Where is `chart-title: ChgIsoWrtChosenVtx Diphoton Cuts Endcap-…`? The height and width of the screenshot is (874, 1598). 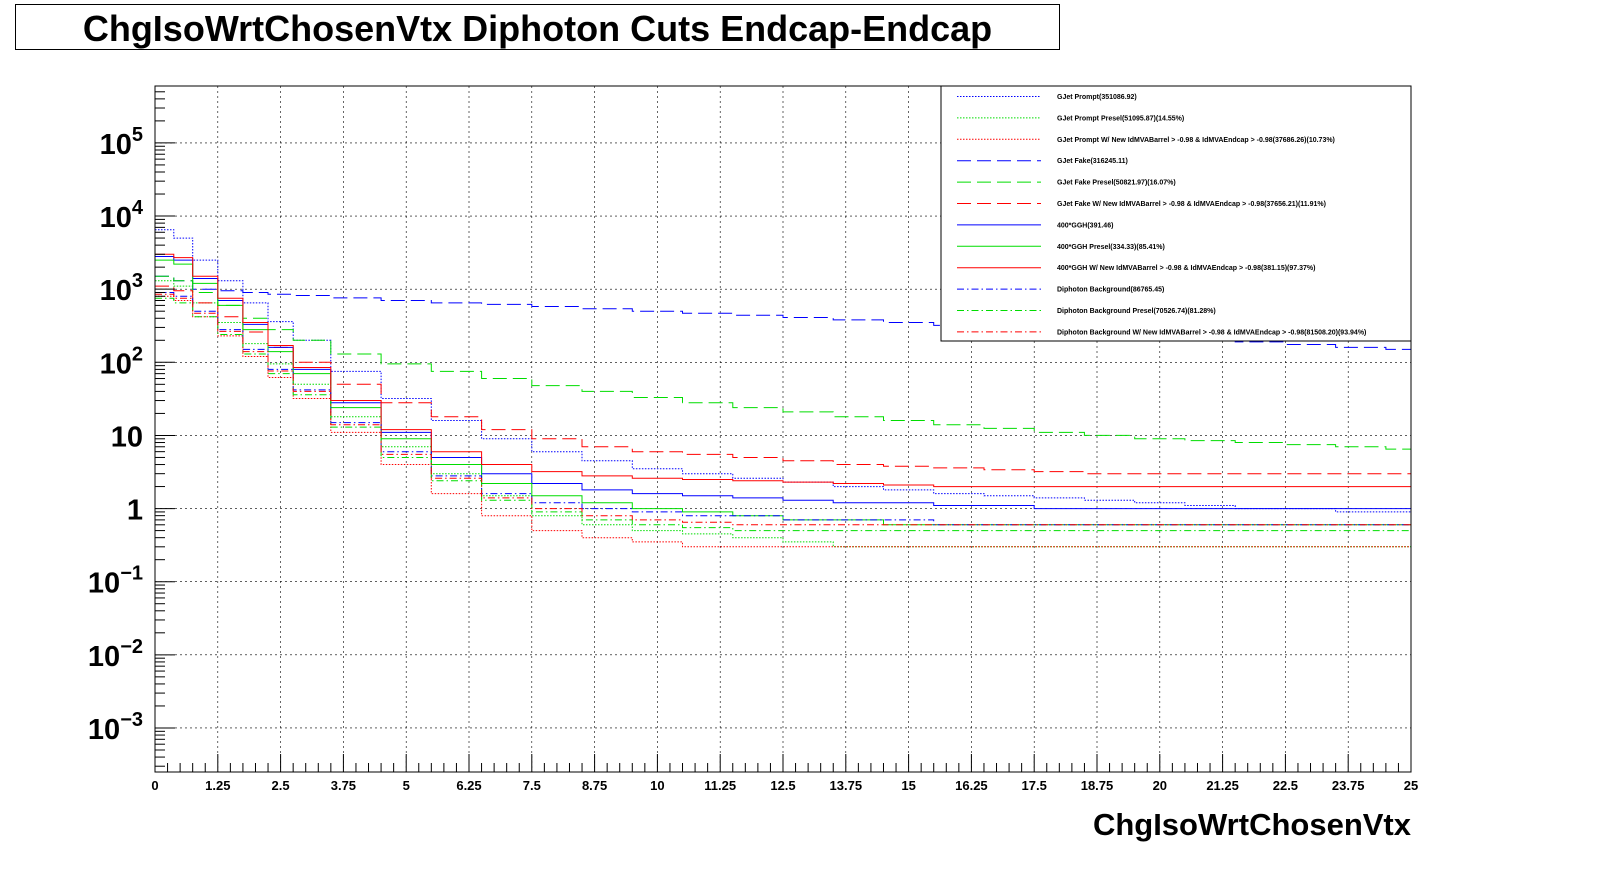
chart-title: ChgIsoWrtChosenVtx Diphoton Cuts Endcap-… is located at coordinates (537, 28).